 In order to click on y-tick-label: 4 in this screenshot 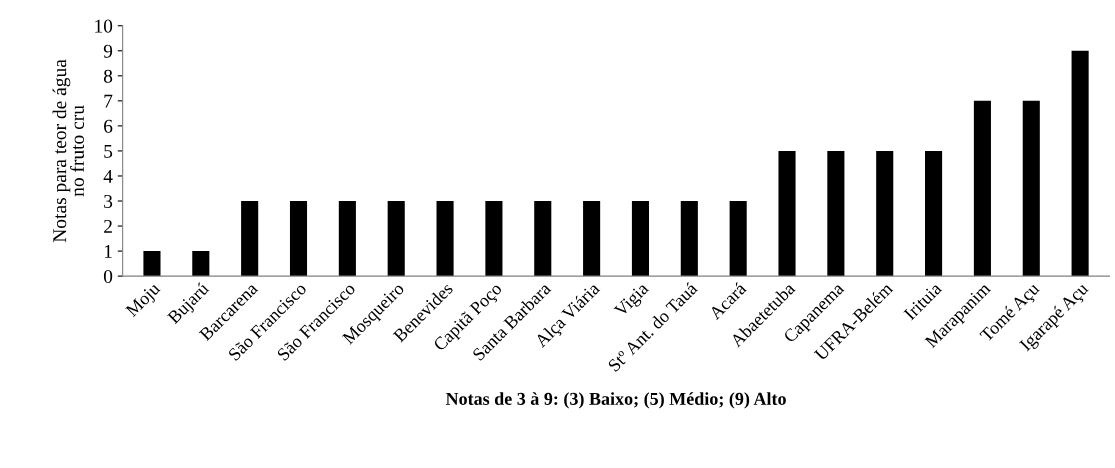, I will do `click(108, 176)`.